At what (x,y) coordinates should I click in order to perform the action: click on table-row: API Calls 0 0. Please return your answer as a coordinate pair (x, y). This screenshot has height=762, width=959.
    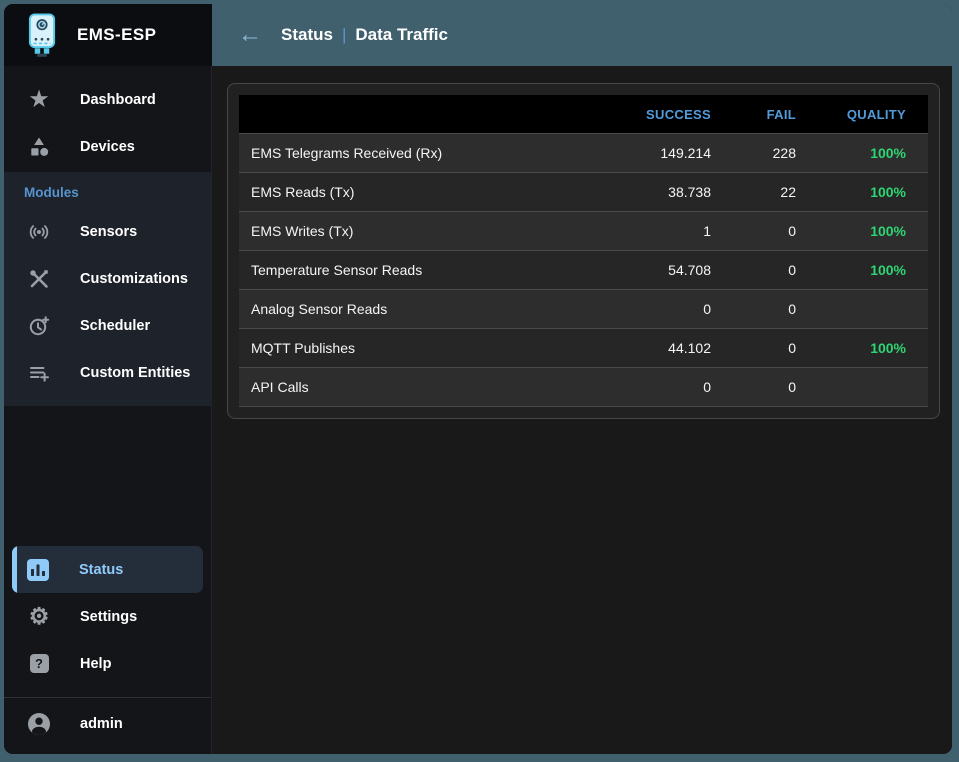
    Looking at the image, I should click on (583, 387).